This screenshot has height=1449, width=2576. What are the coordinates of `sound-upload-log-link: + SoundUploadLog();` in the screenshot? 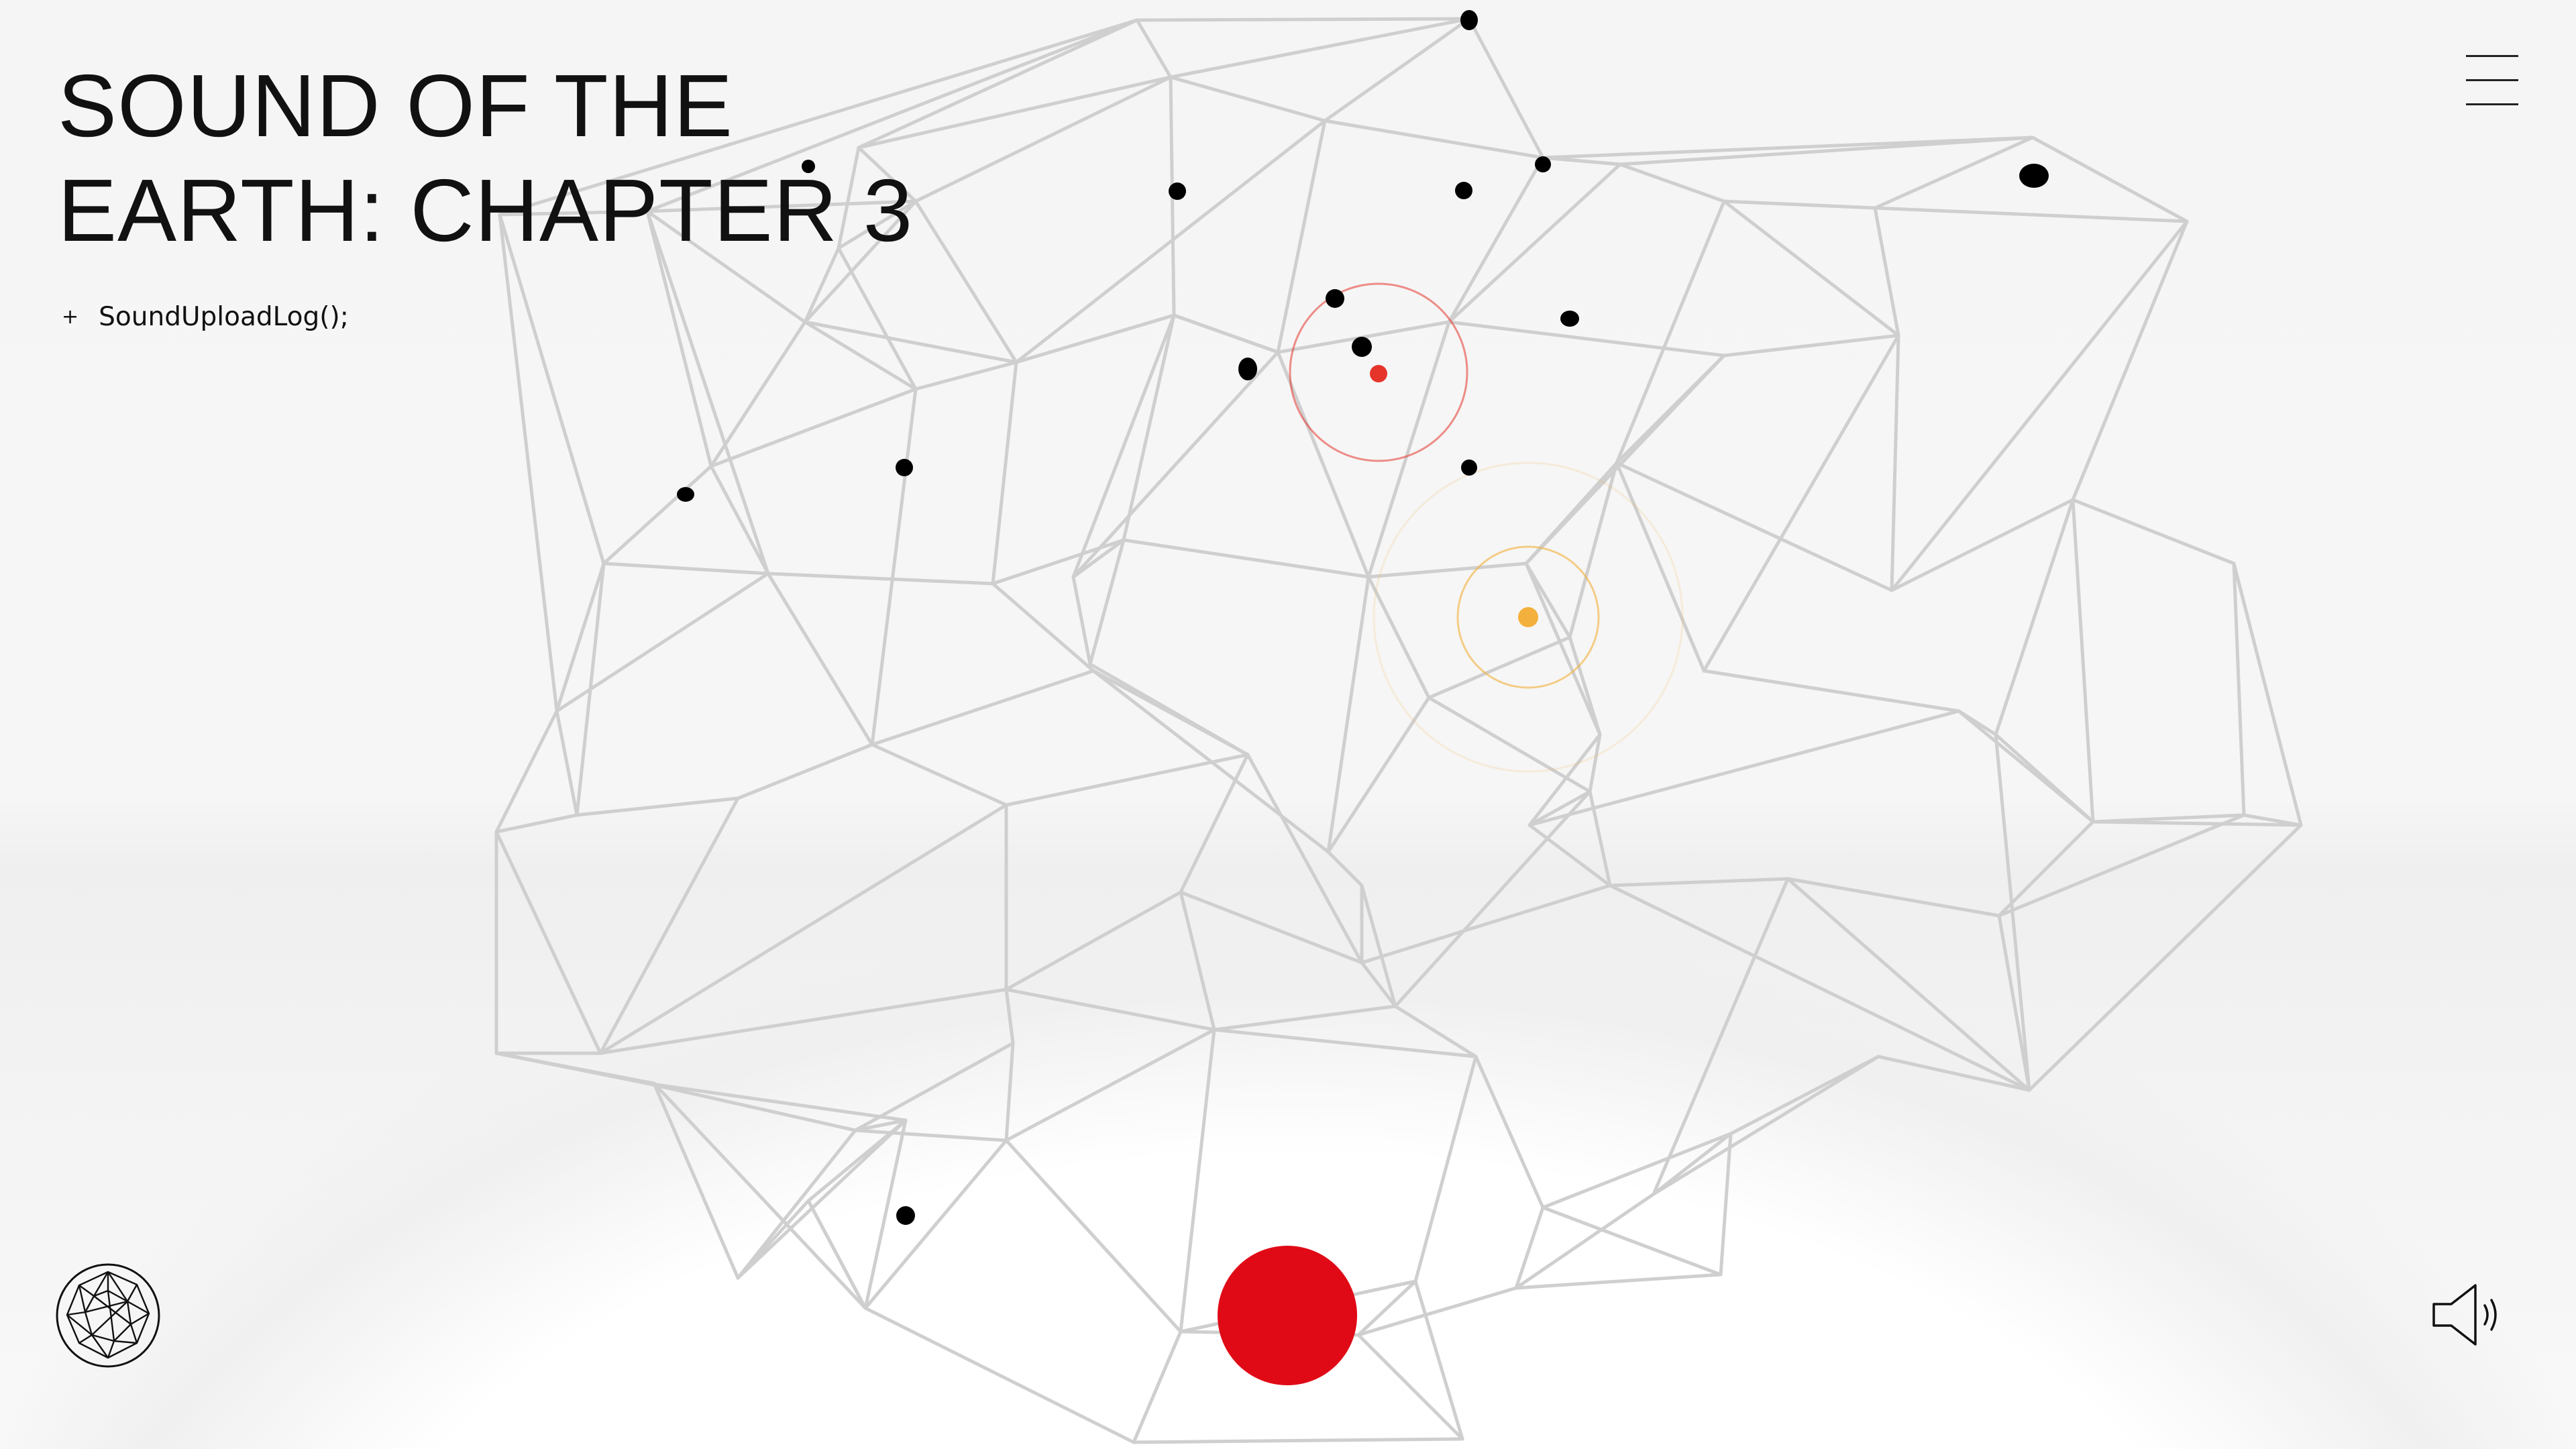 It's located at (205, 317).